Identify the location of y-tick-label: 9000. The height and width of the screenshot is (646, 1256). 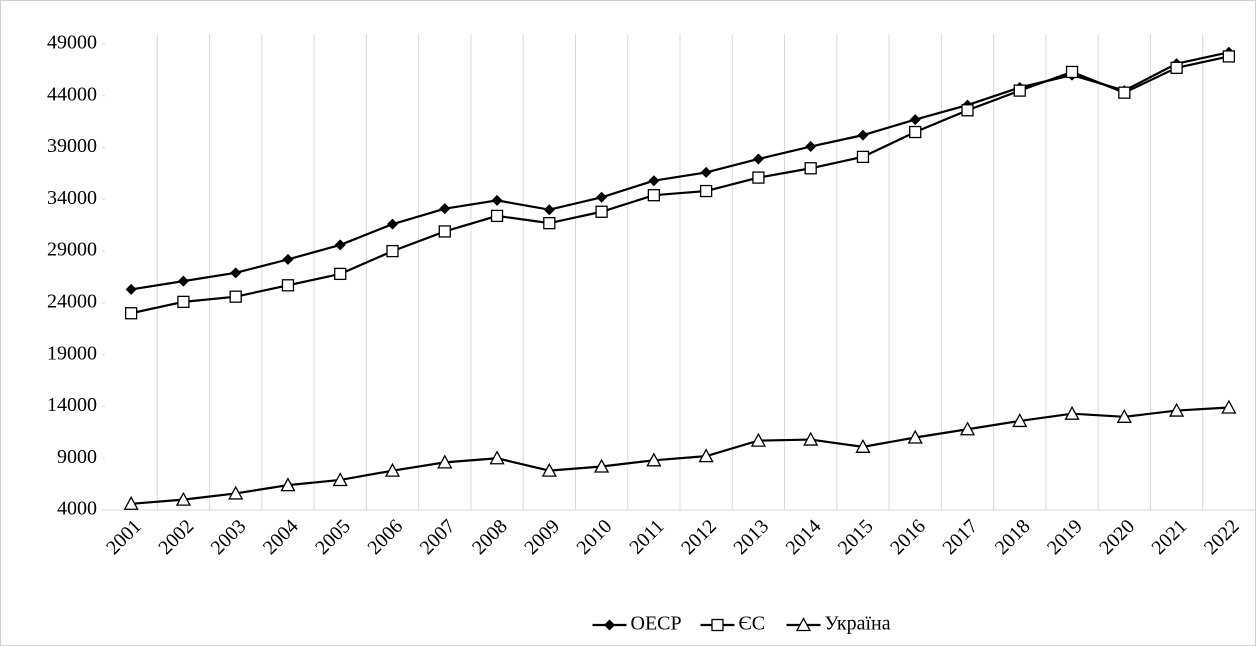
(77, 457).